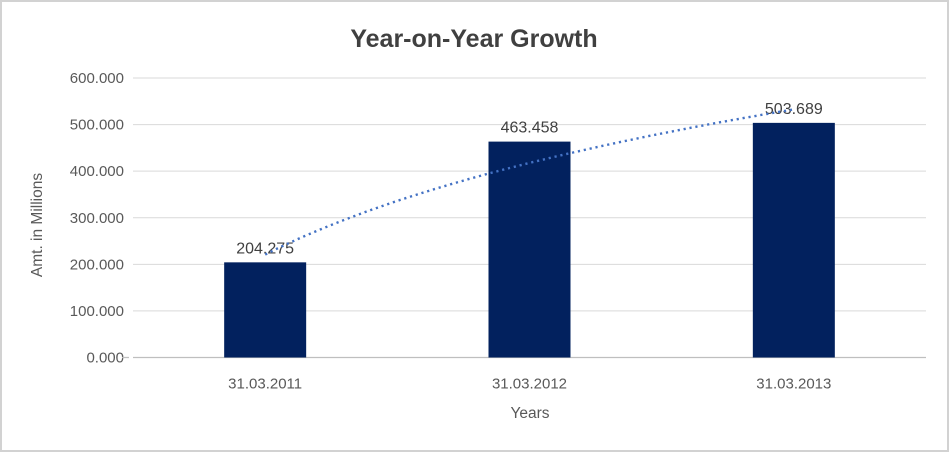 Image resolution: width=949 pixels, height=452 pixels. Describe the element at coordinates (793, 384) in the screenshot. I see `x-tick-label: 31.03.2013` at that location.